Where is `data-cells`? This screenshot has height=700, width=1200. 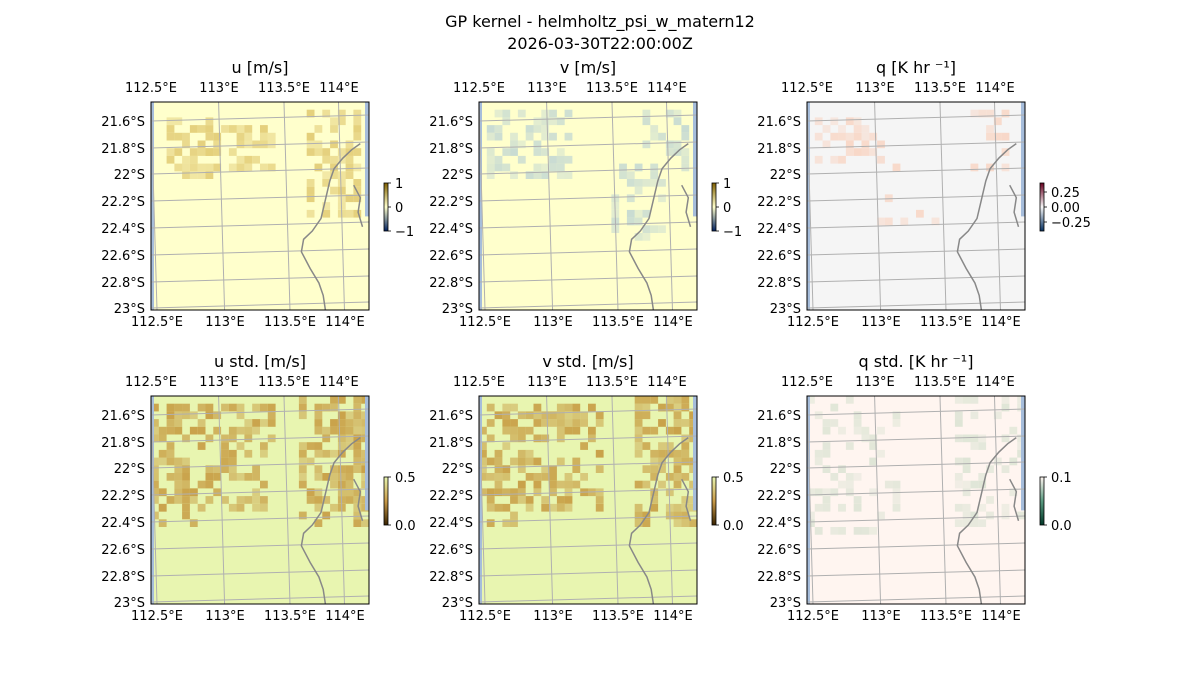
data-cells is located at coordinates (264, 163).